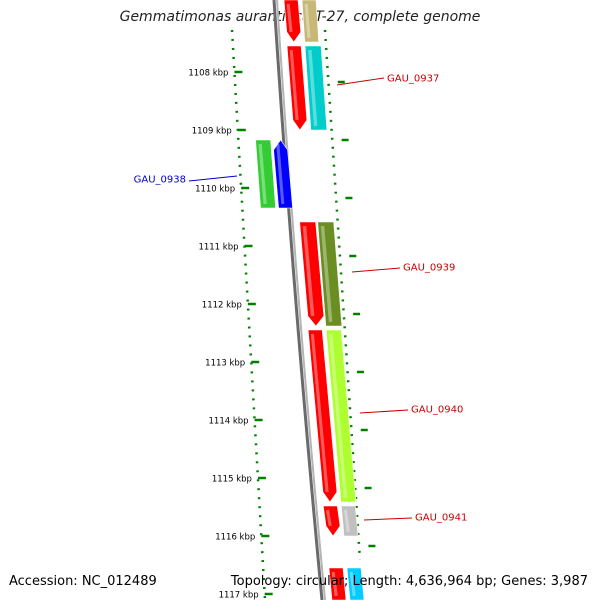  I want to click on scale-tick-label: 1113 kbp, so click(225, 364).